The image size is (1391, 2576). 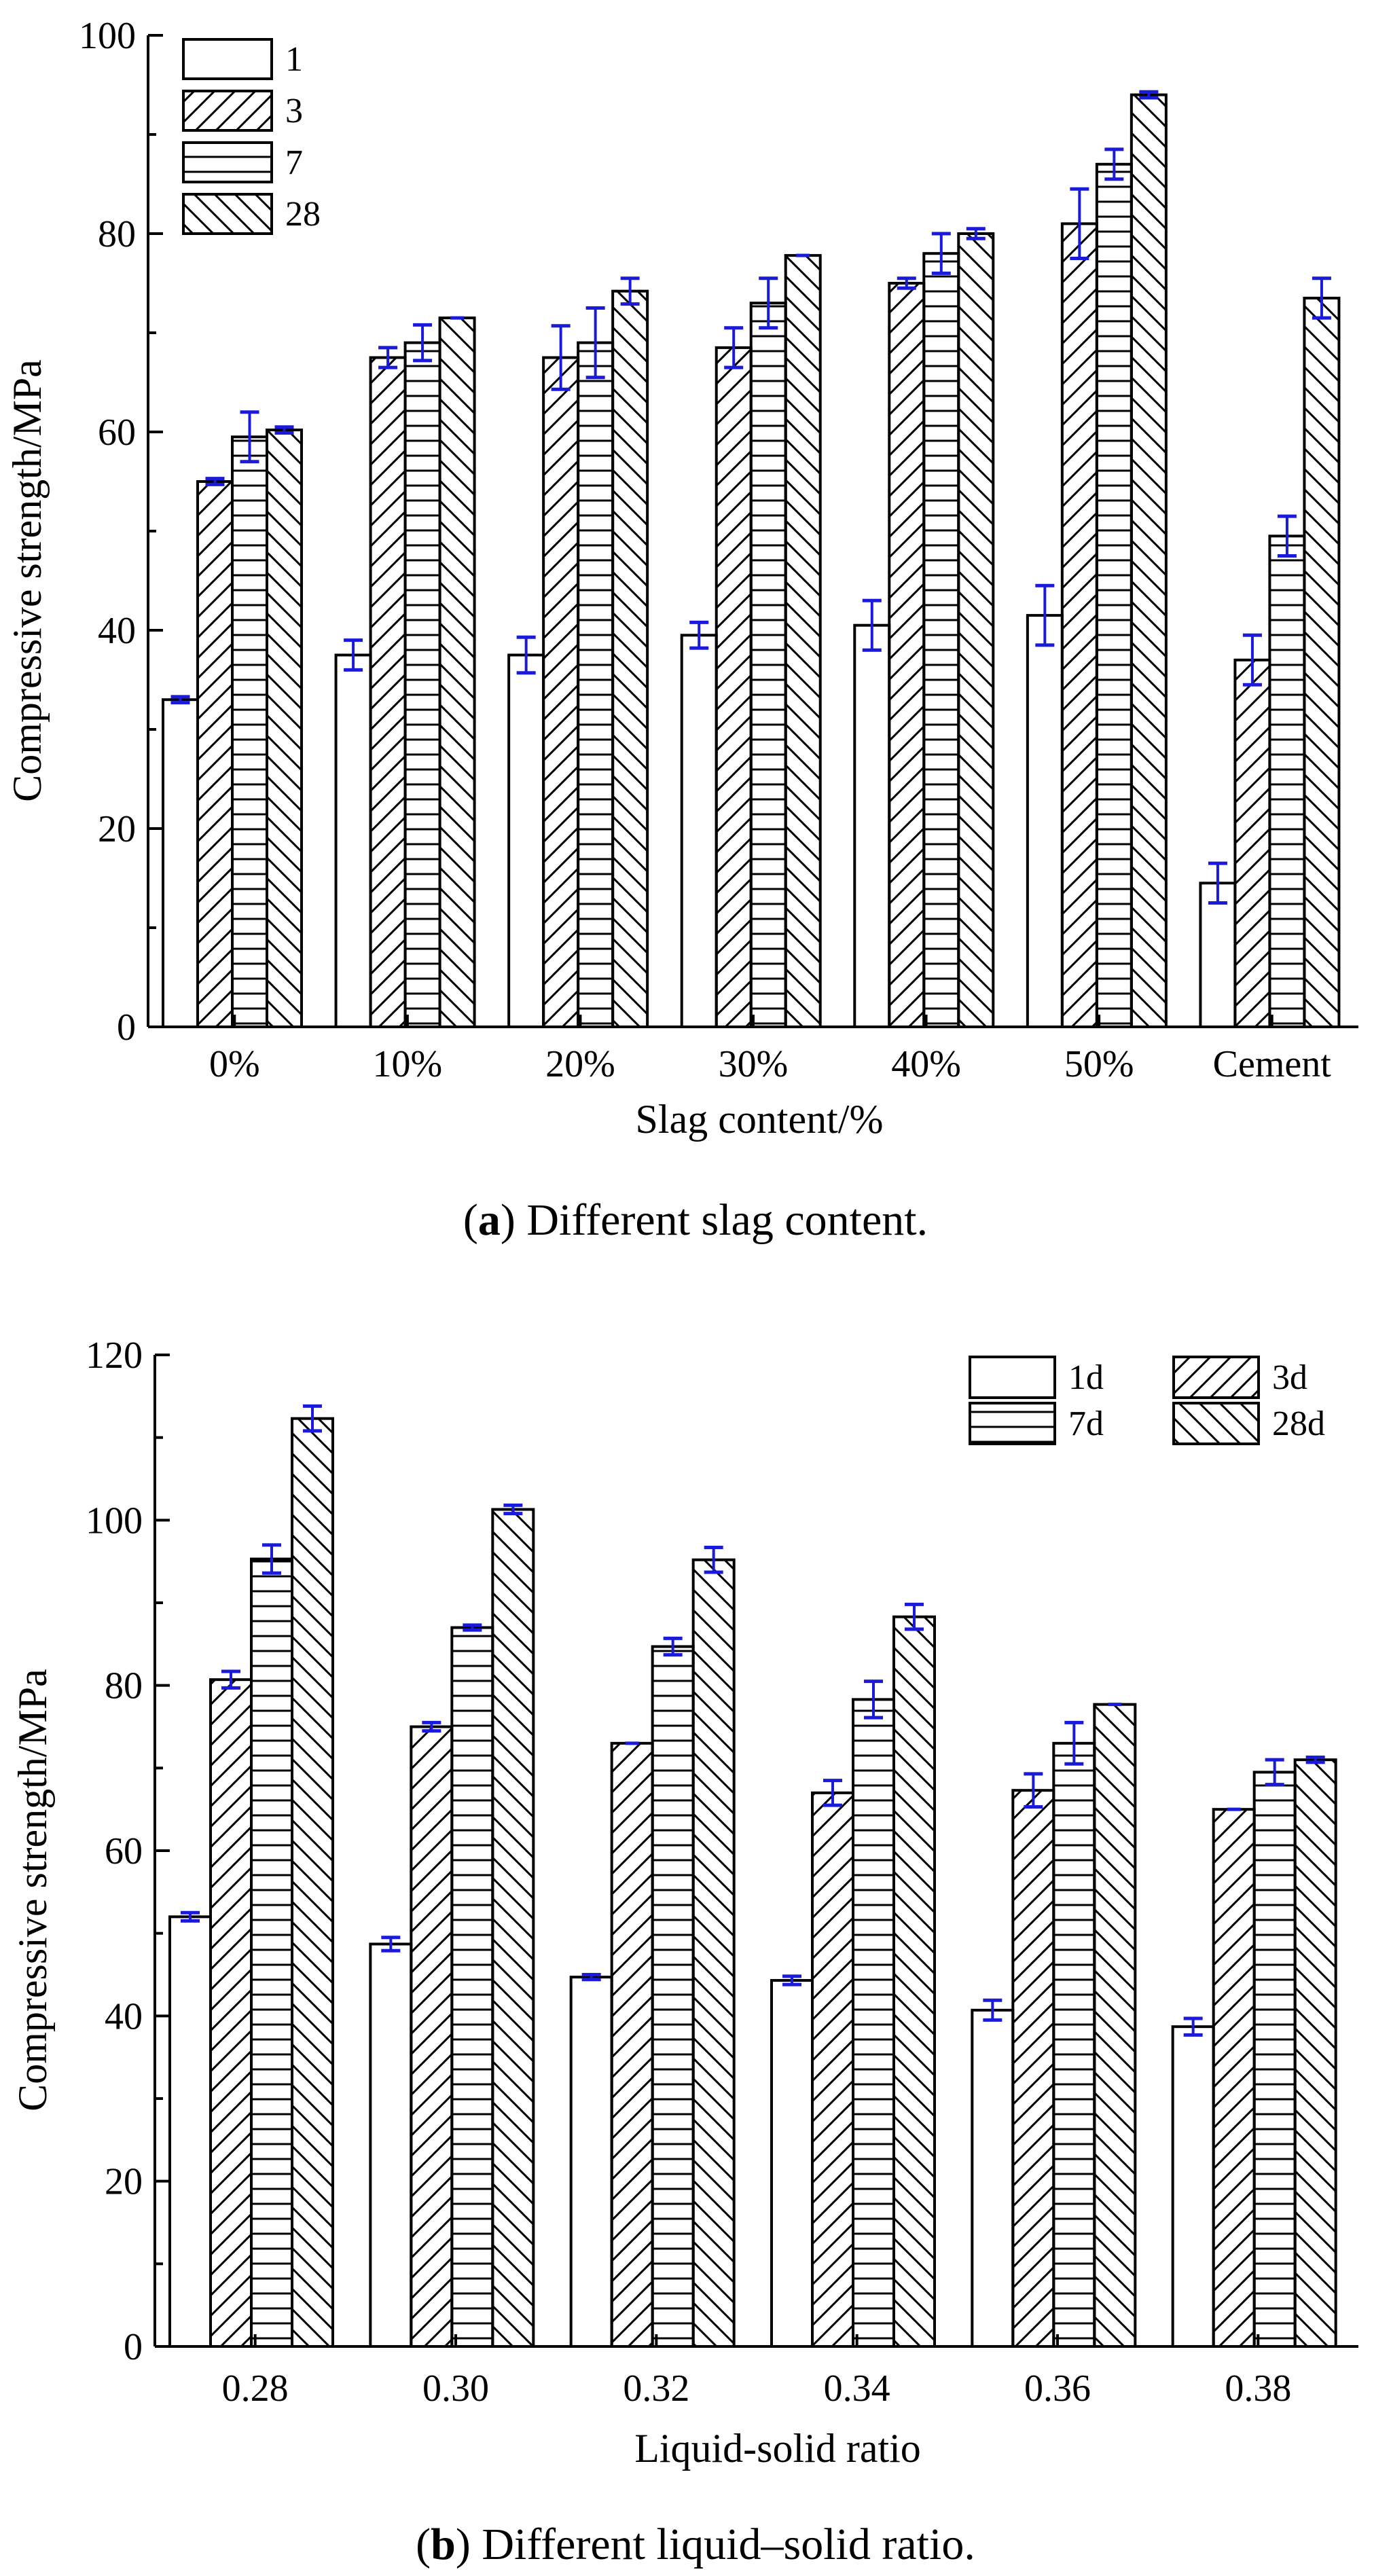 I want to click on bar-7-Cement, so click(x=1287, y=781).